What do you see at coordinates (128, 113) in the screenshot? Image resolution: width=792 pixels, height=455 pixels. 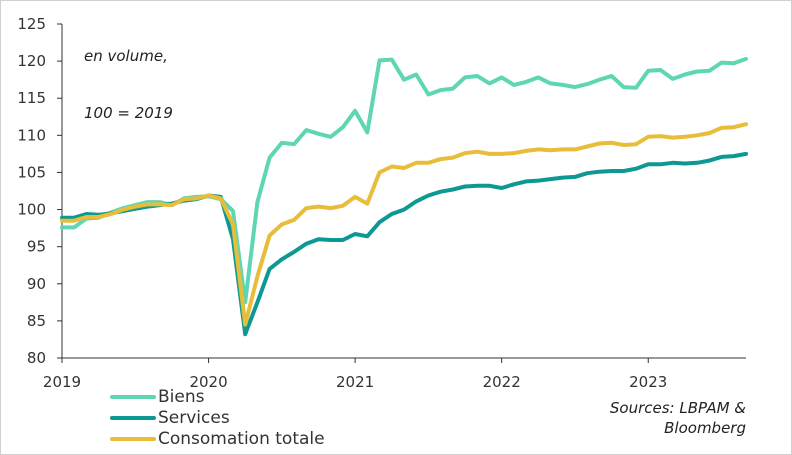 I see `annotation-line-2: 100 = 2019` at bounding box center [128, 113].